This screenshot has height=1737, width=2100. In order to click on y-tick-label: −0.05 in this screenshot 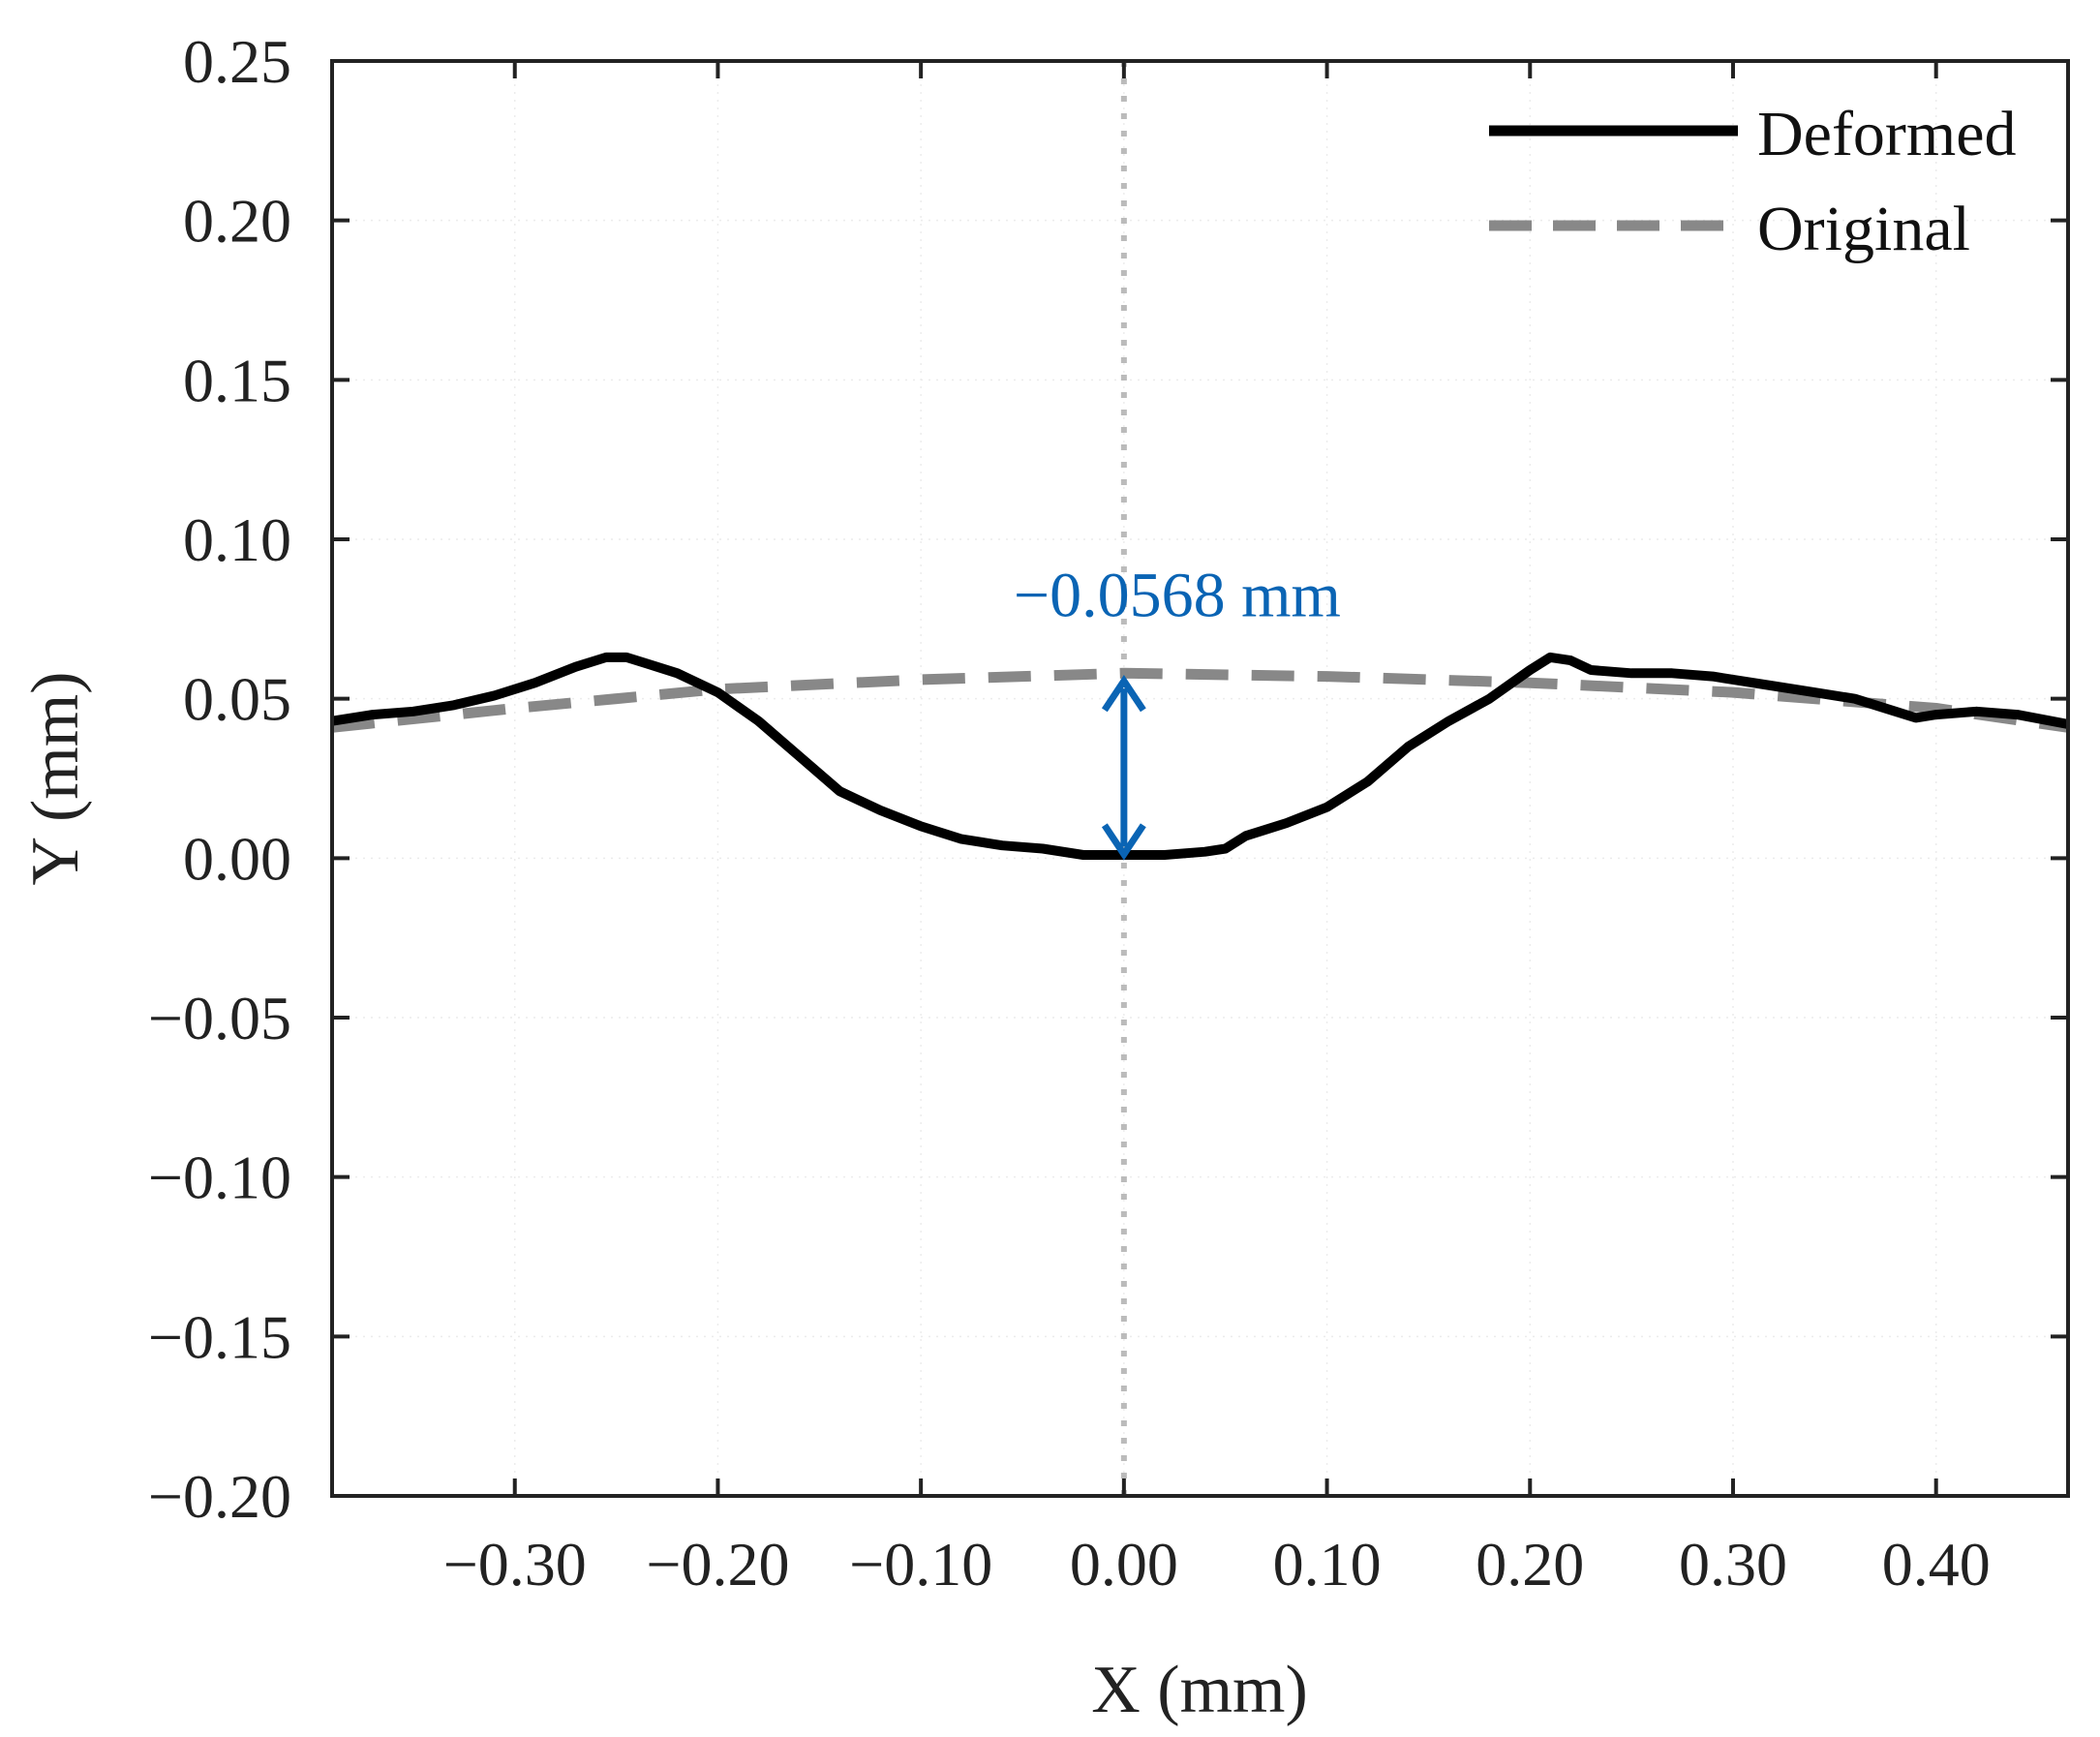, I will do `click(220, 1018)`.